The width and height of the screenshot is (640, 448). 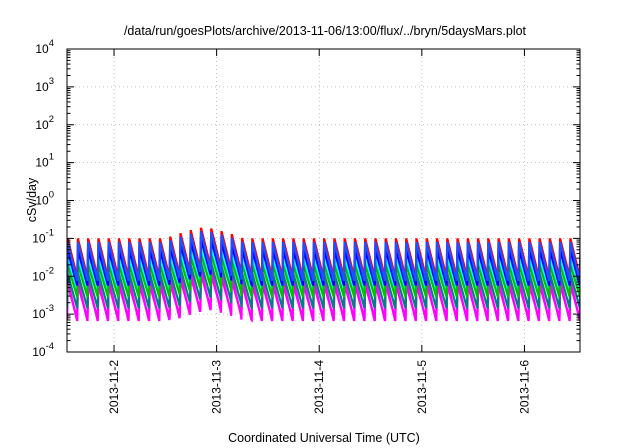 I want to click on x-axis-label: Coordinated Universal Time (UTC), so click(x=324, y=438).